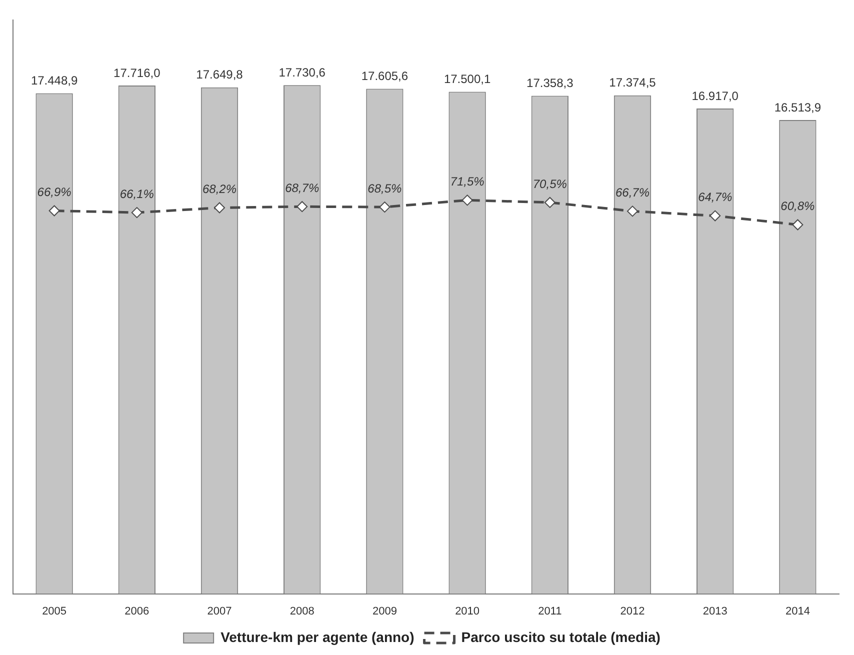  Describe the element at coordinates (317, 636) in the screenshot. I see `legend-label: Vetture-km per agente (anno)` at that location.